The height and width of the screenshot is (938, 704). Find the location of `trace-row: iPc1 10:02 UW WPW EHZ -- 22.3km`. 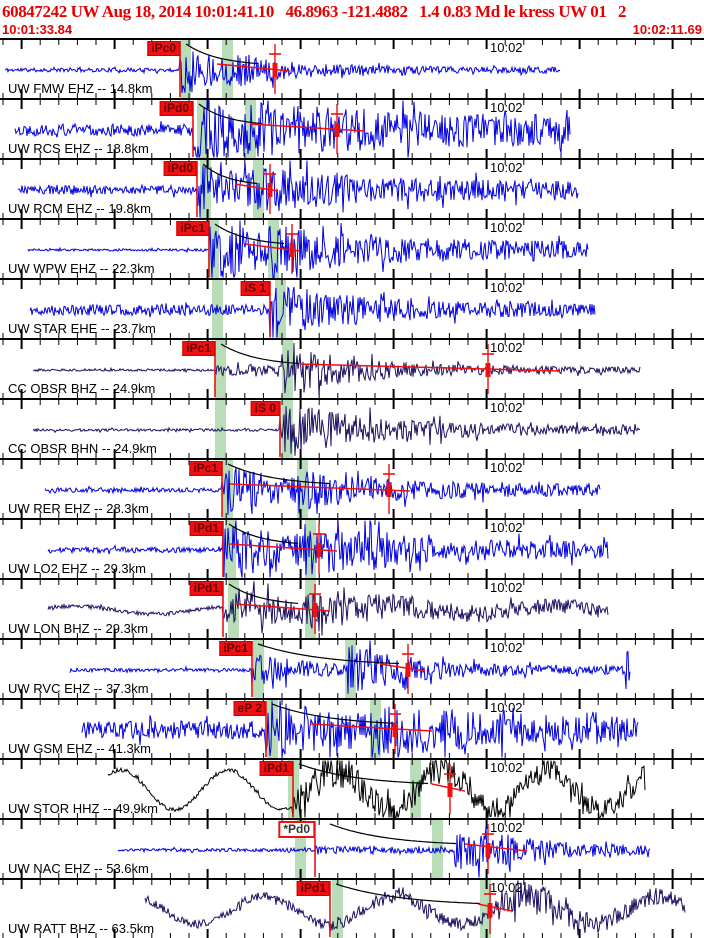

trace-row: iPc1 10:02 UW WPW EHZ -- 22.3km is located at coordinates (352, 248).